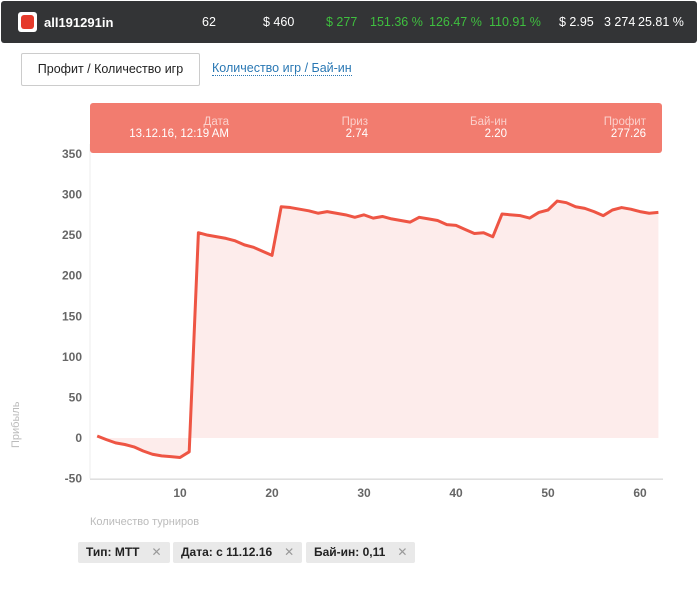 The width and height of the screenshot is (700, 596). Describe the element at coordinates (620, 22) in the screenshot. I see `players: 3 274` at that location.